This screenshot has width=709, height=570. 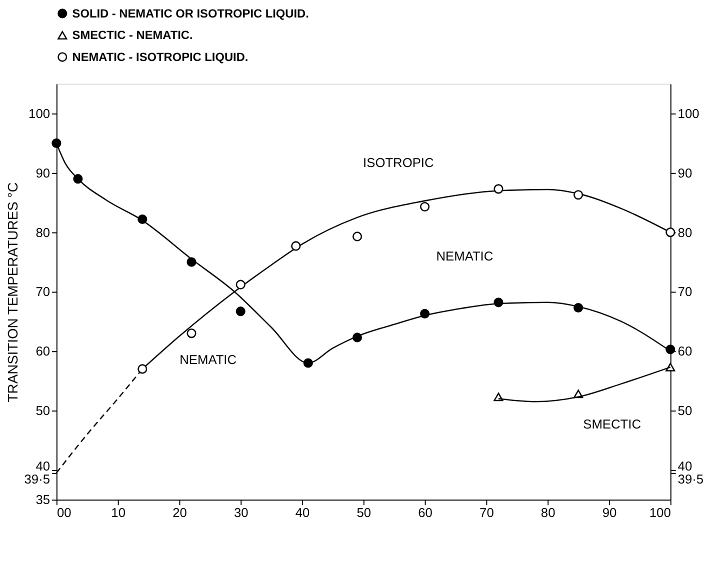 What do you see at coordinates (685, 232) in the screenshot?
I see `y2-tick-label: 80` at bounding box center [685, 232].